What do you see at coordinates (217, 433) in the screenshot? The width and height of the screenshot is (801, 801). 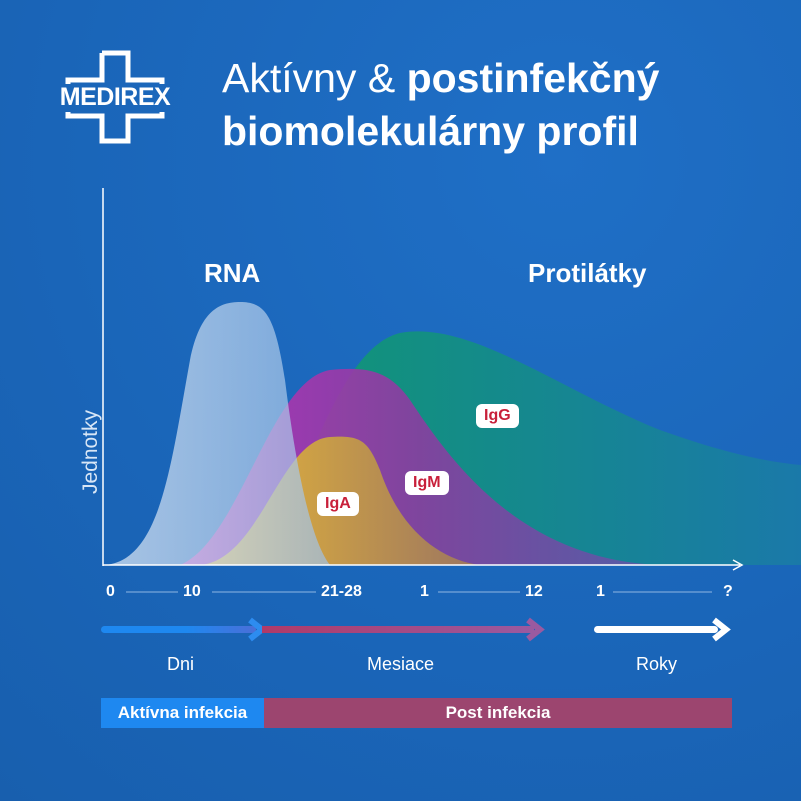 I see `rna-area` at bounding box center [217, 433].